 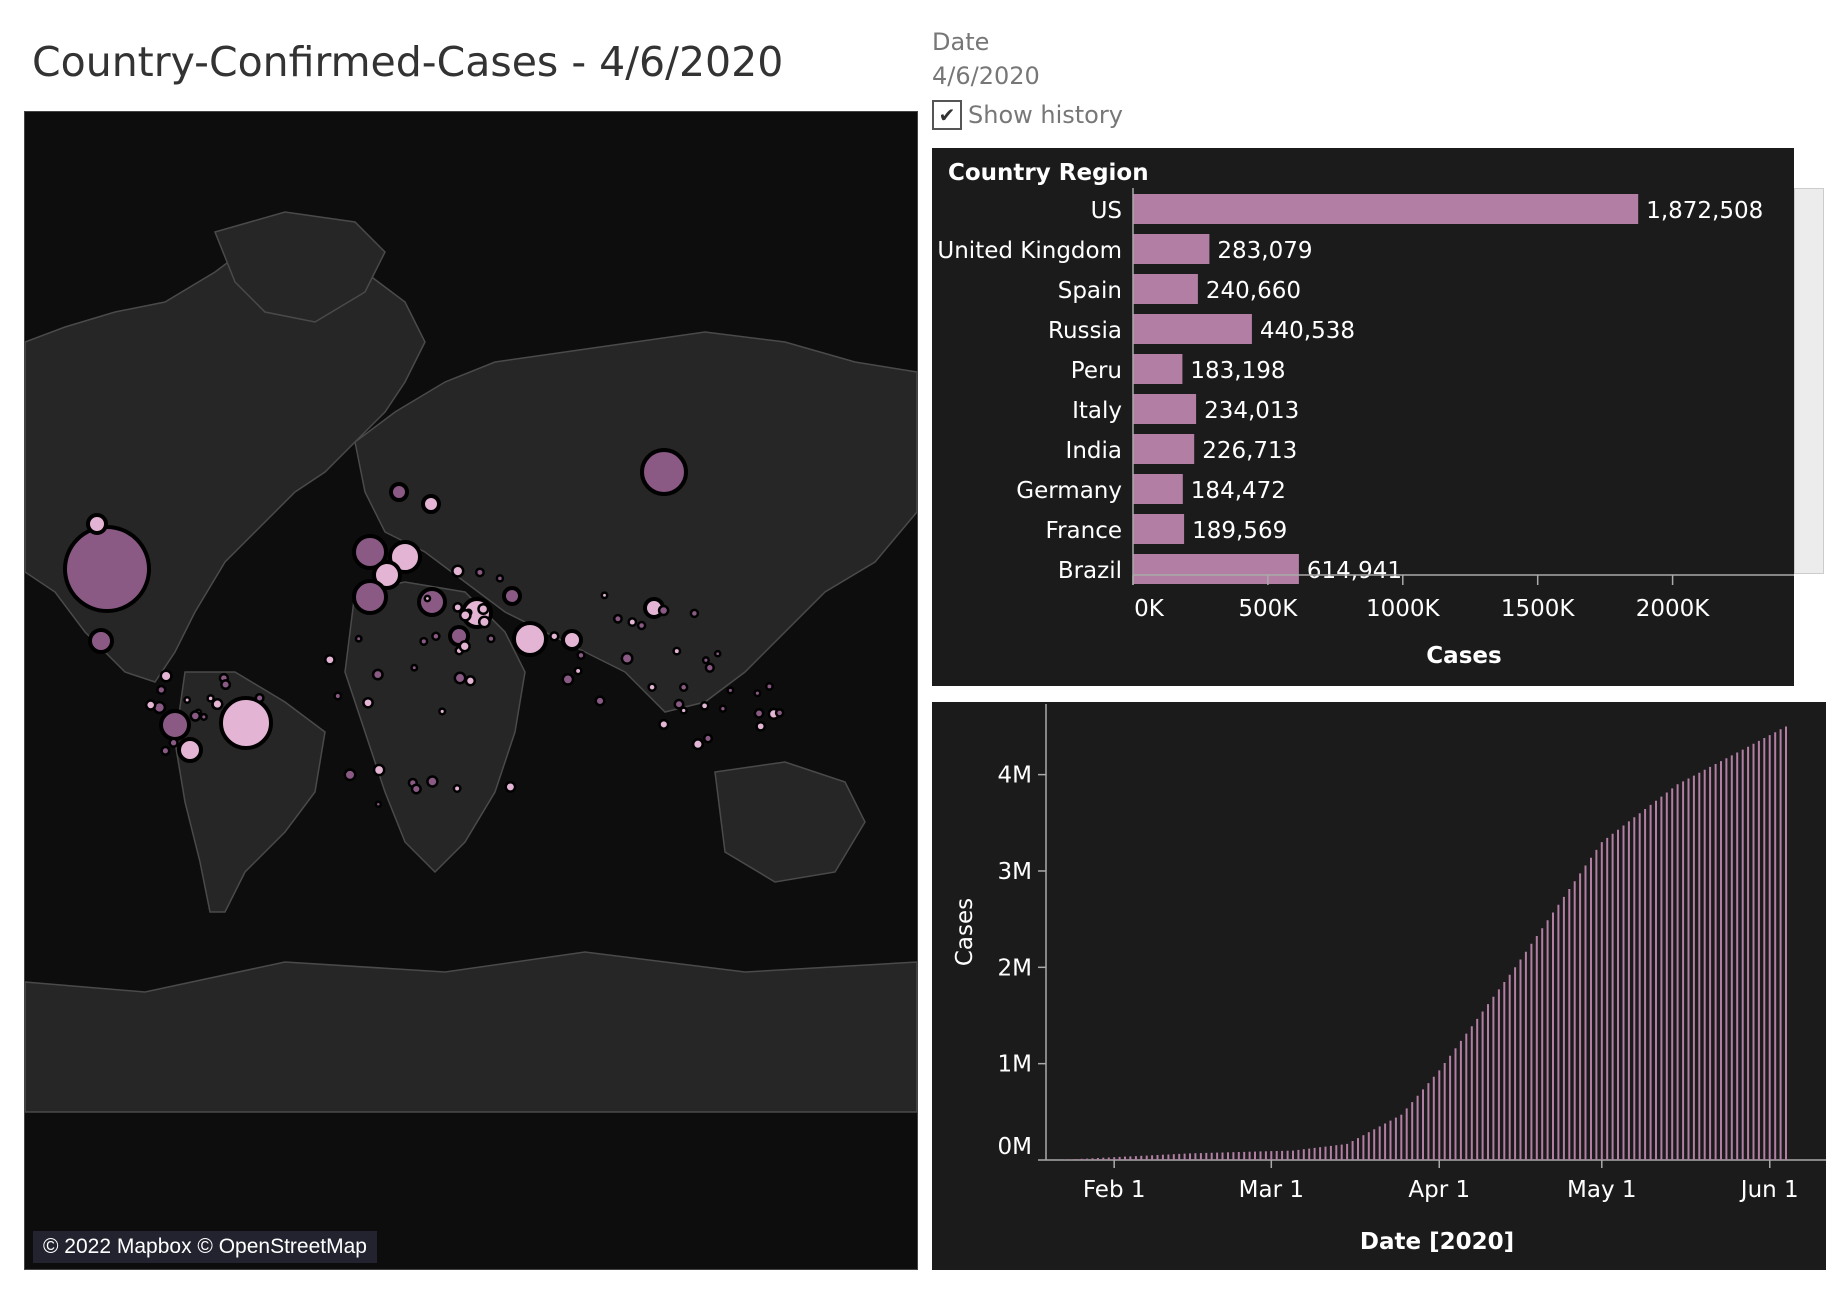 What do you see at coordinates (1159, 529) in the screenshot?
I see `bar-france` at bounding box center [1159, 529].